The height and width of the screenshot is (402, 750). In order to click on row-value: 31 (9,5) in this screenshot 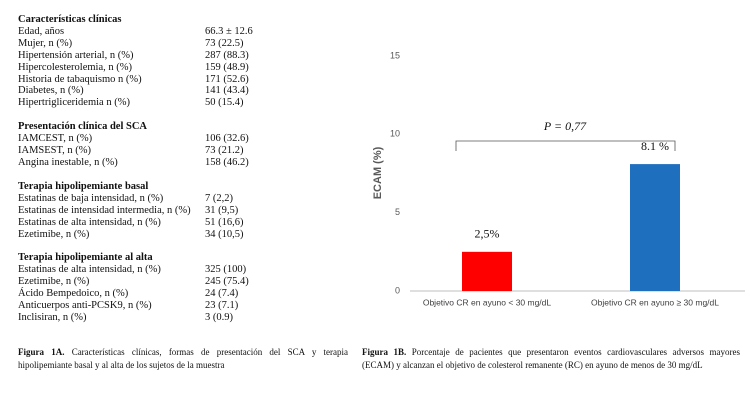, I will do `click(222, 210)`.